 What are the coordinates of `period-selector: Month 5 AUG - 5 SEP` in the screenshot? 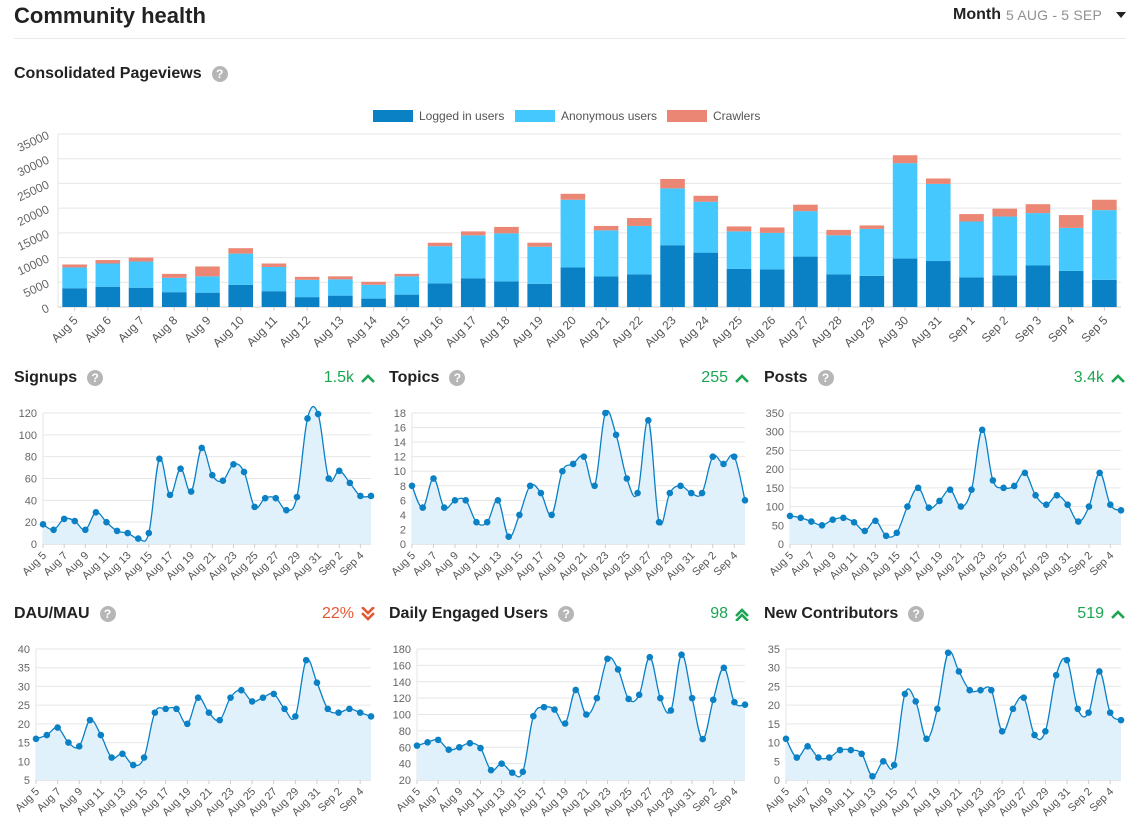 It's located at (1039, 15).